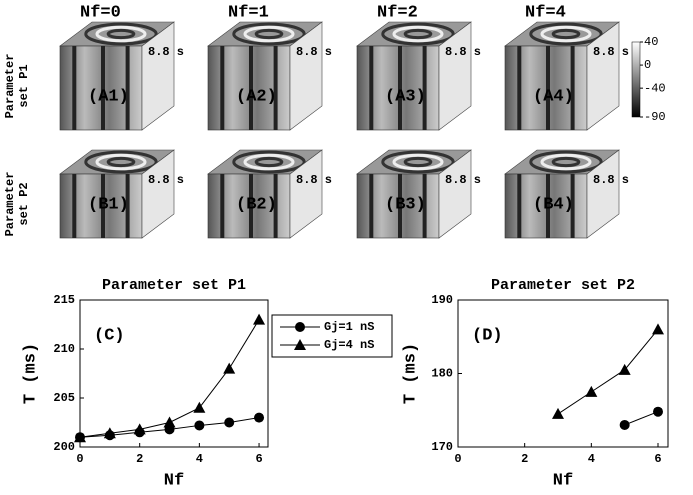 The image size is (693, 495). I want to click on x-tick-label: 4, so click(199, 459).